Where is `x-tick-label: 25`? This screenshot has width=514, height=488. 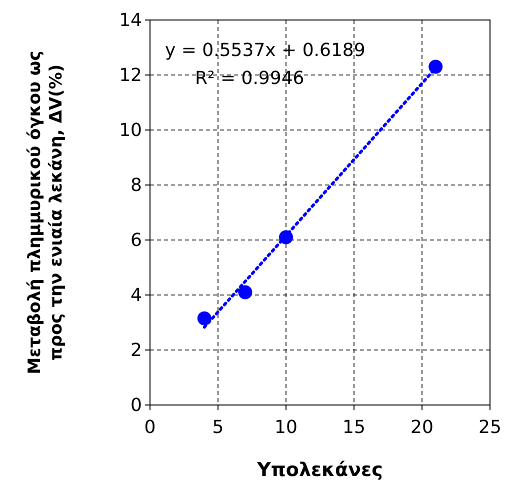 x-tick-label: 25 is located at coordinates (490, 427).